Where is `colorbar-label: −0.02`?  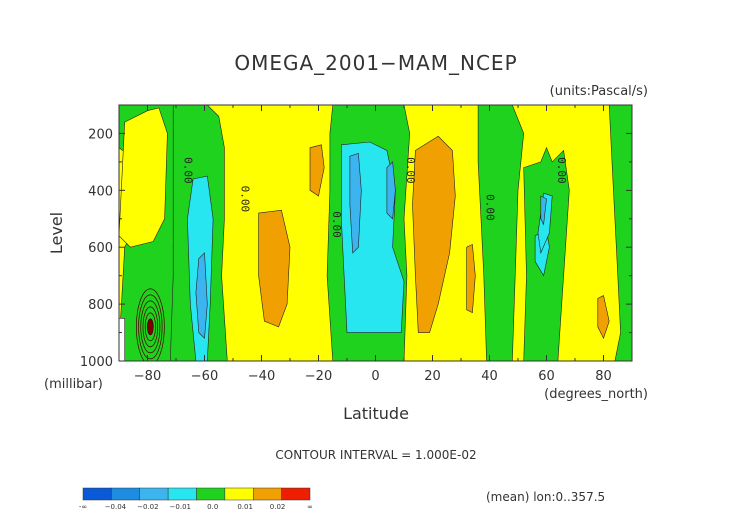
colorbar-label: −0.02 is located at coordinates (147, 507).